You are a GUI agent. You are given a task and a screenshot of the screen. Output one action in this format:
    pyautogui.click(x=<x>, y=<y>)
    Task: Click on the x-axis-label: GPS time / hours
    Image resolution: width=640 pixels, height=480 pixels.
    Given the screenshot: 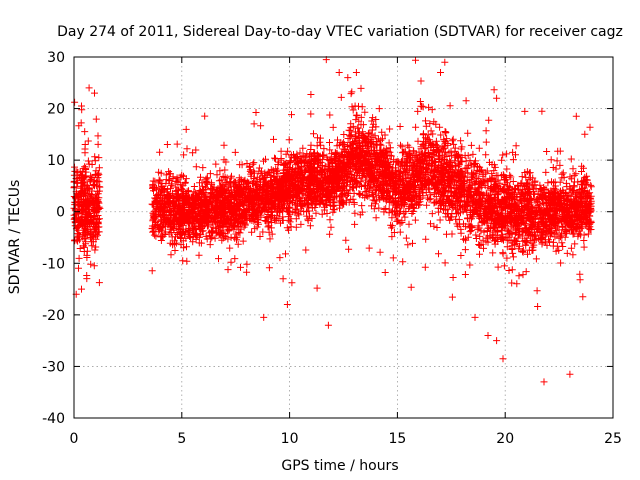 What is the action you would take?
    pyautogui.click(x=339, y=466)
    